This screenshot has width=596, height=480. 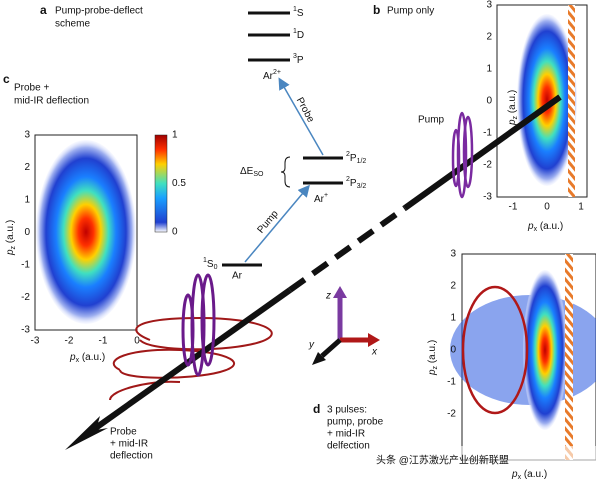 I want to click on panel-letter: c, so click(x=6, y=79).